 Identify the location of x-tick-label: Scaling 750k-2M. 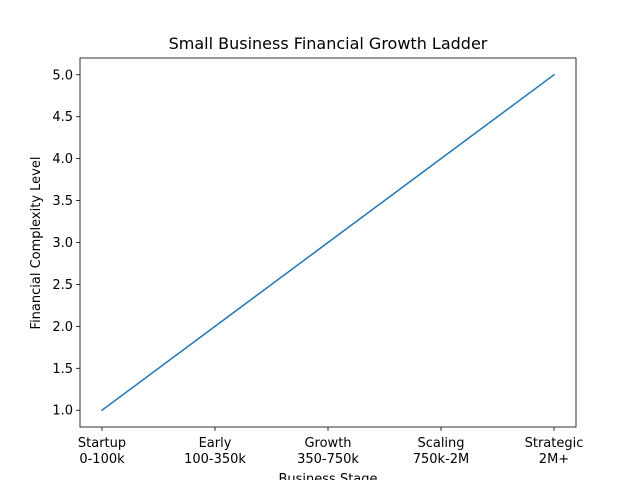
(441, 451).